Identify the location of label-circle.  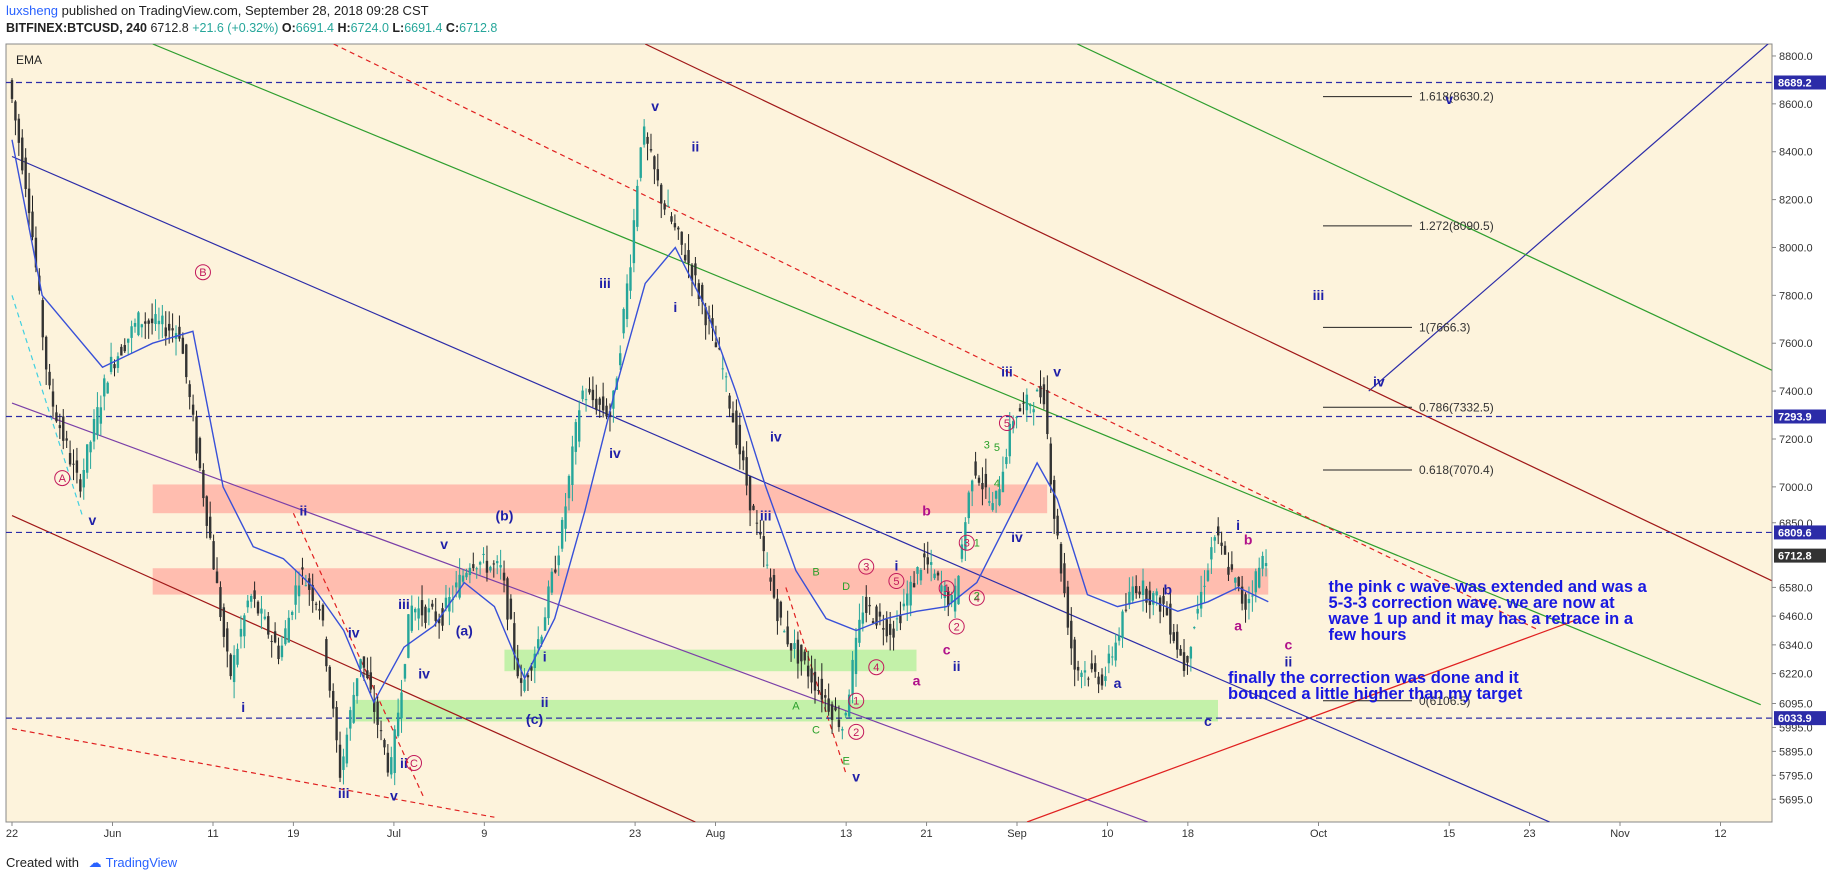
(856, 731).